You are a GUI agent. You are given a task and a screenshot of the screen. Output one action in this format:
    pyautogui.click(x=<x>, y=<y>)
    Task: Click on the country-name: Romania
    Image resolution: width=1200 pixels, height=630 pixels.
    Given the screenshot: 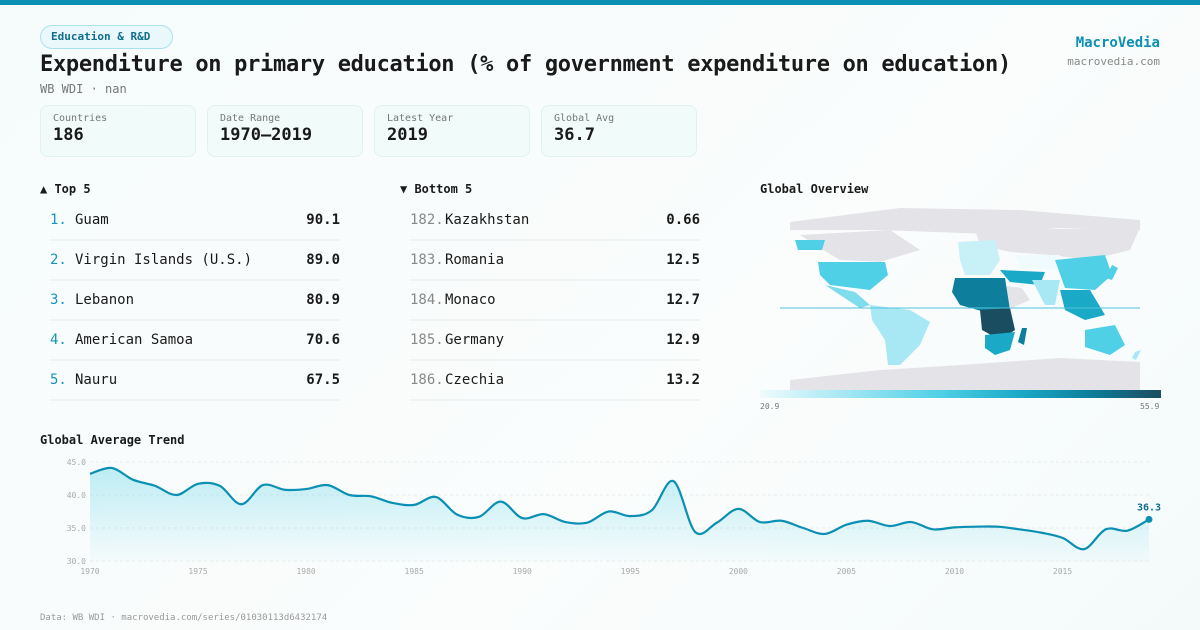 What is the action you would take?
    pyautogui.click(x=475, y=260)
    